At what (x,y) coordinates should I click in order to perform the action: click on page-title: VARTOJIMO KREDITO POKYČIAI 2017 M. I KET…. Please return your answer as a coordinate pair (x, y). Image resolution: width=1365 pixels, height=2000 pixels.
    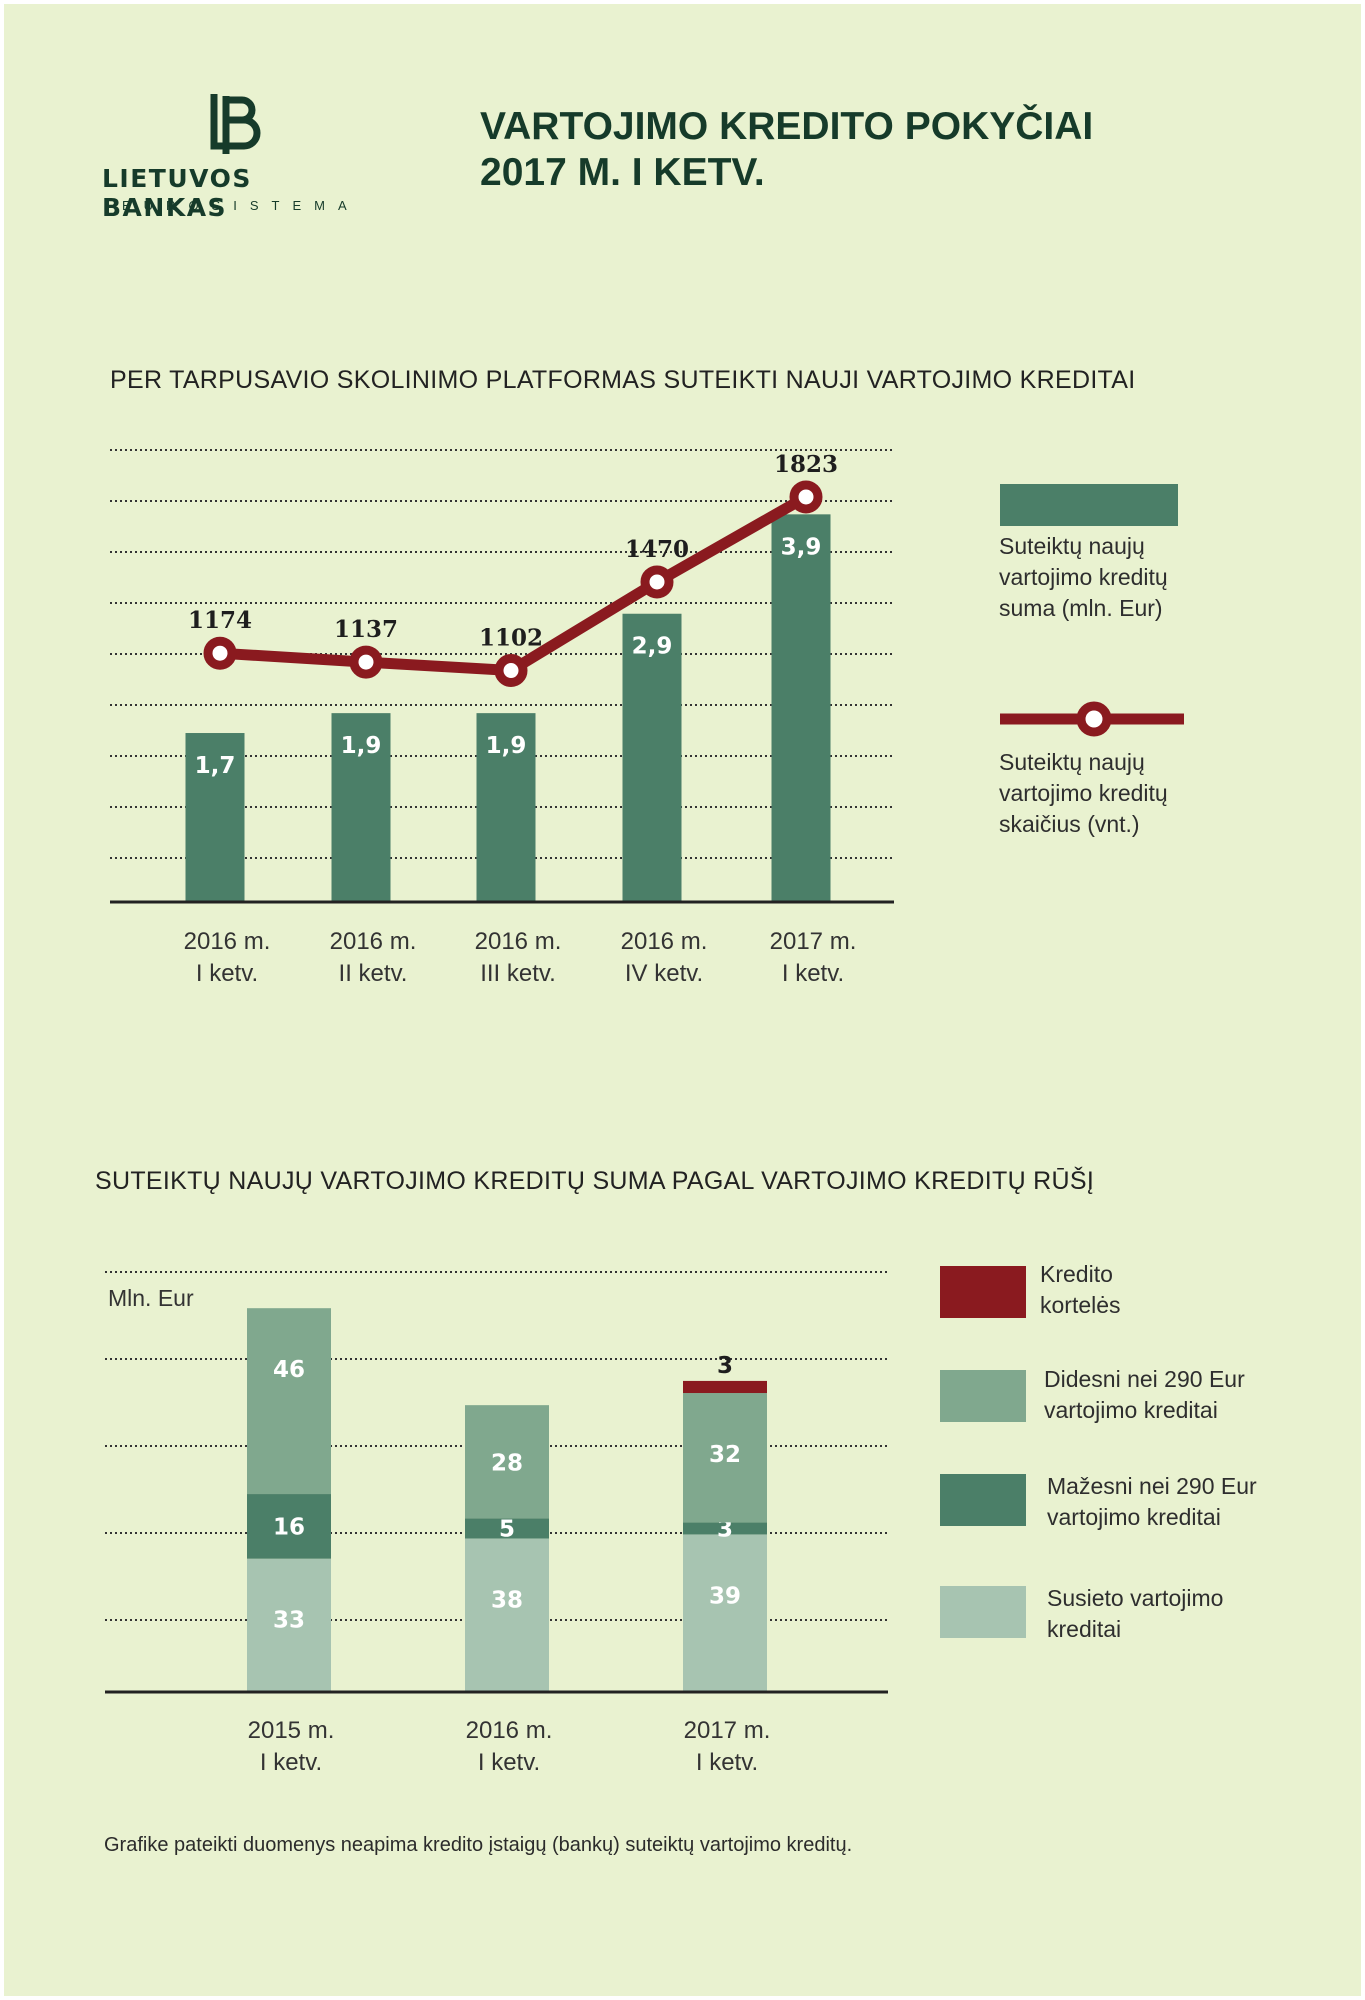
    Looking at the image, I should click on (890, 150).